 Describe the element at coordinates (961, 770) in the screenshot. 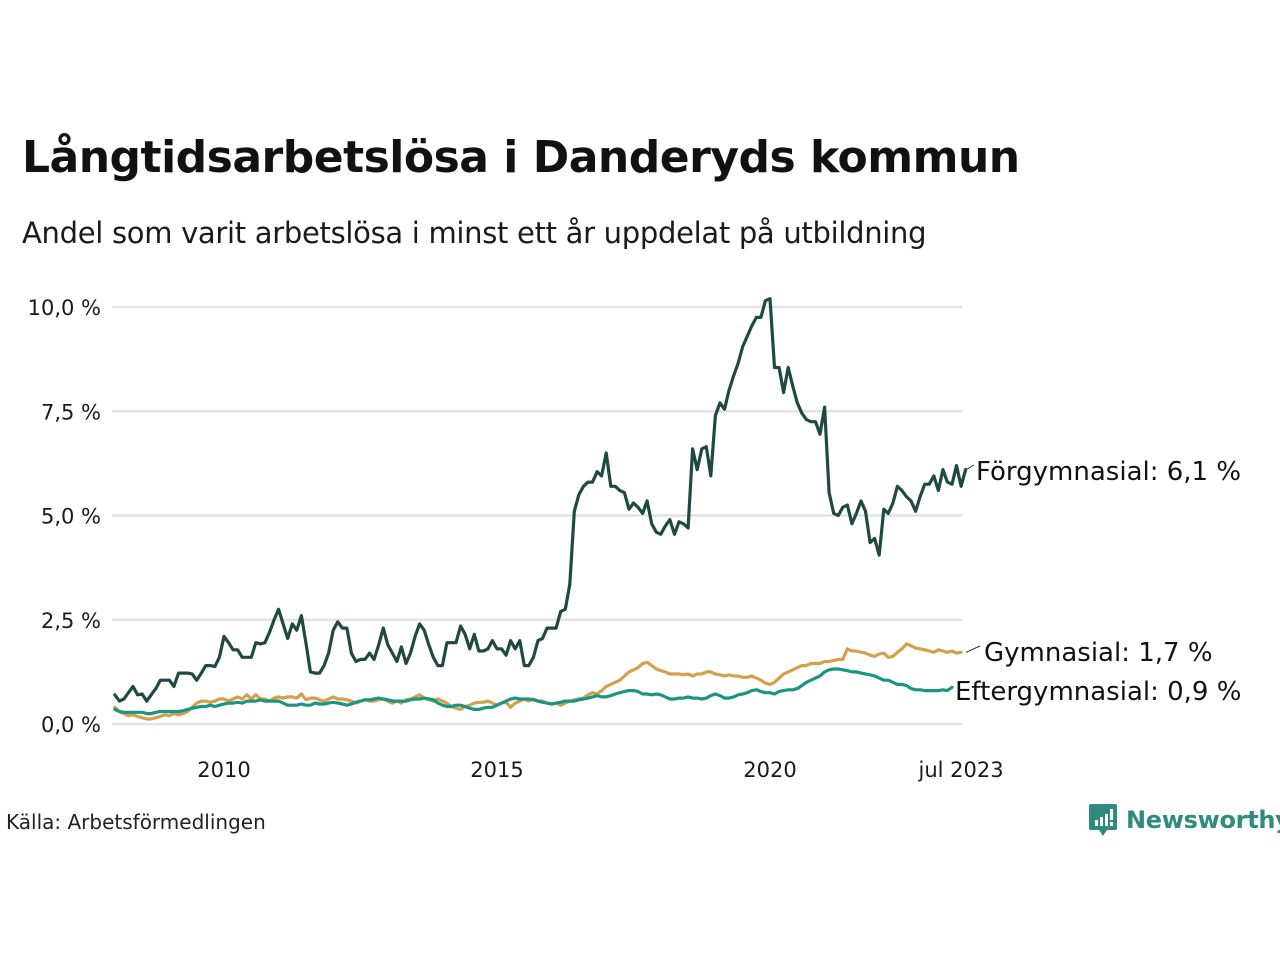

I see `x-tick-label: jul 2023` at that location.